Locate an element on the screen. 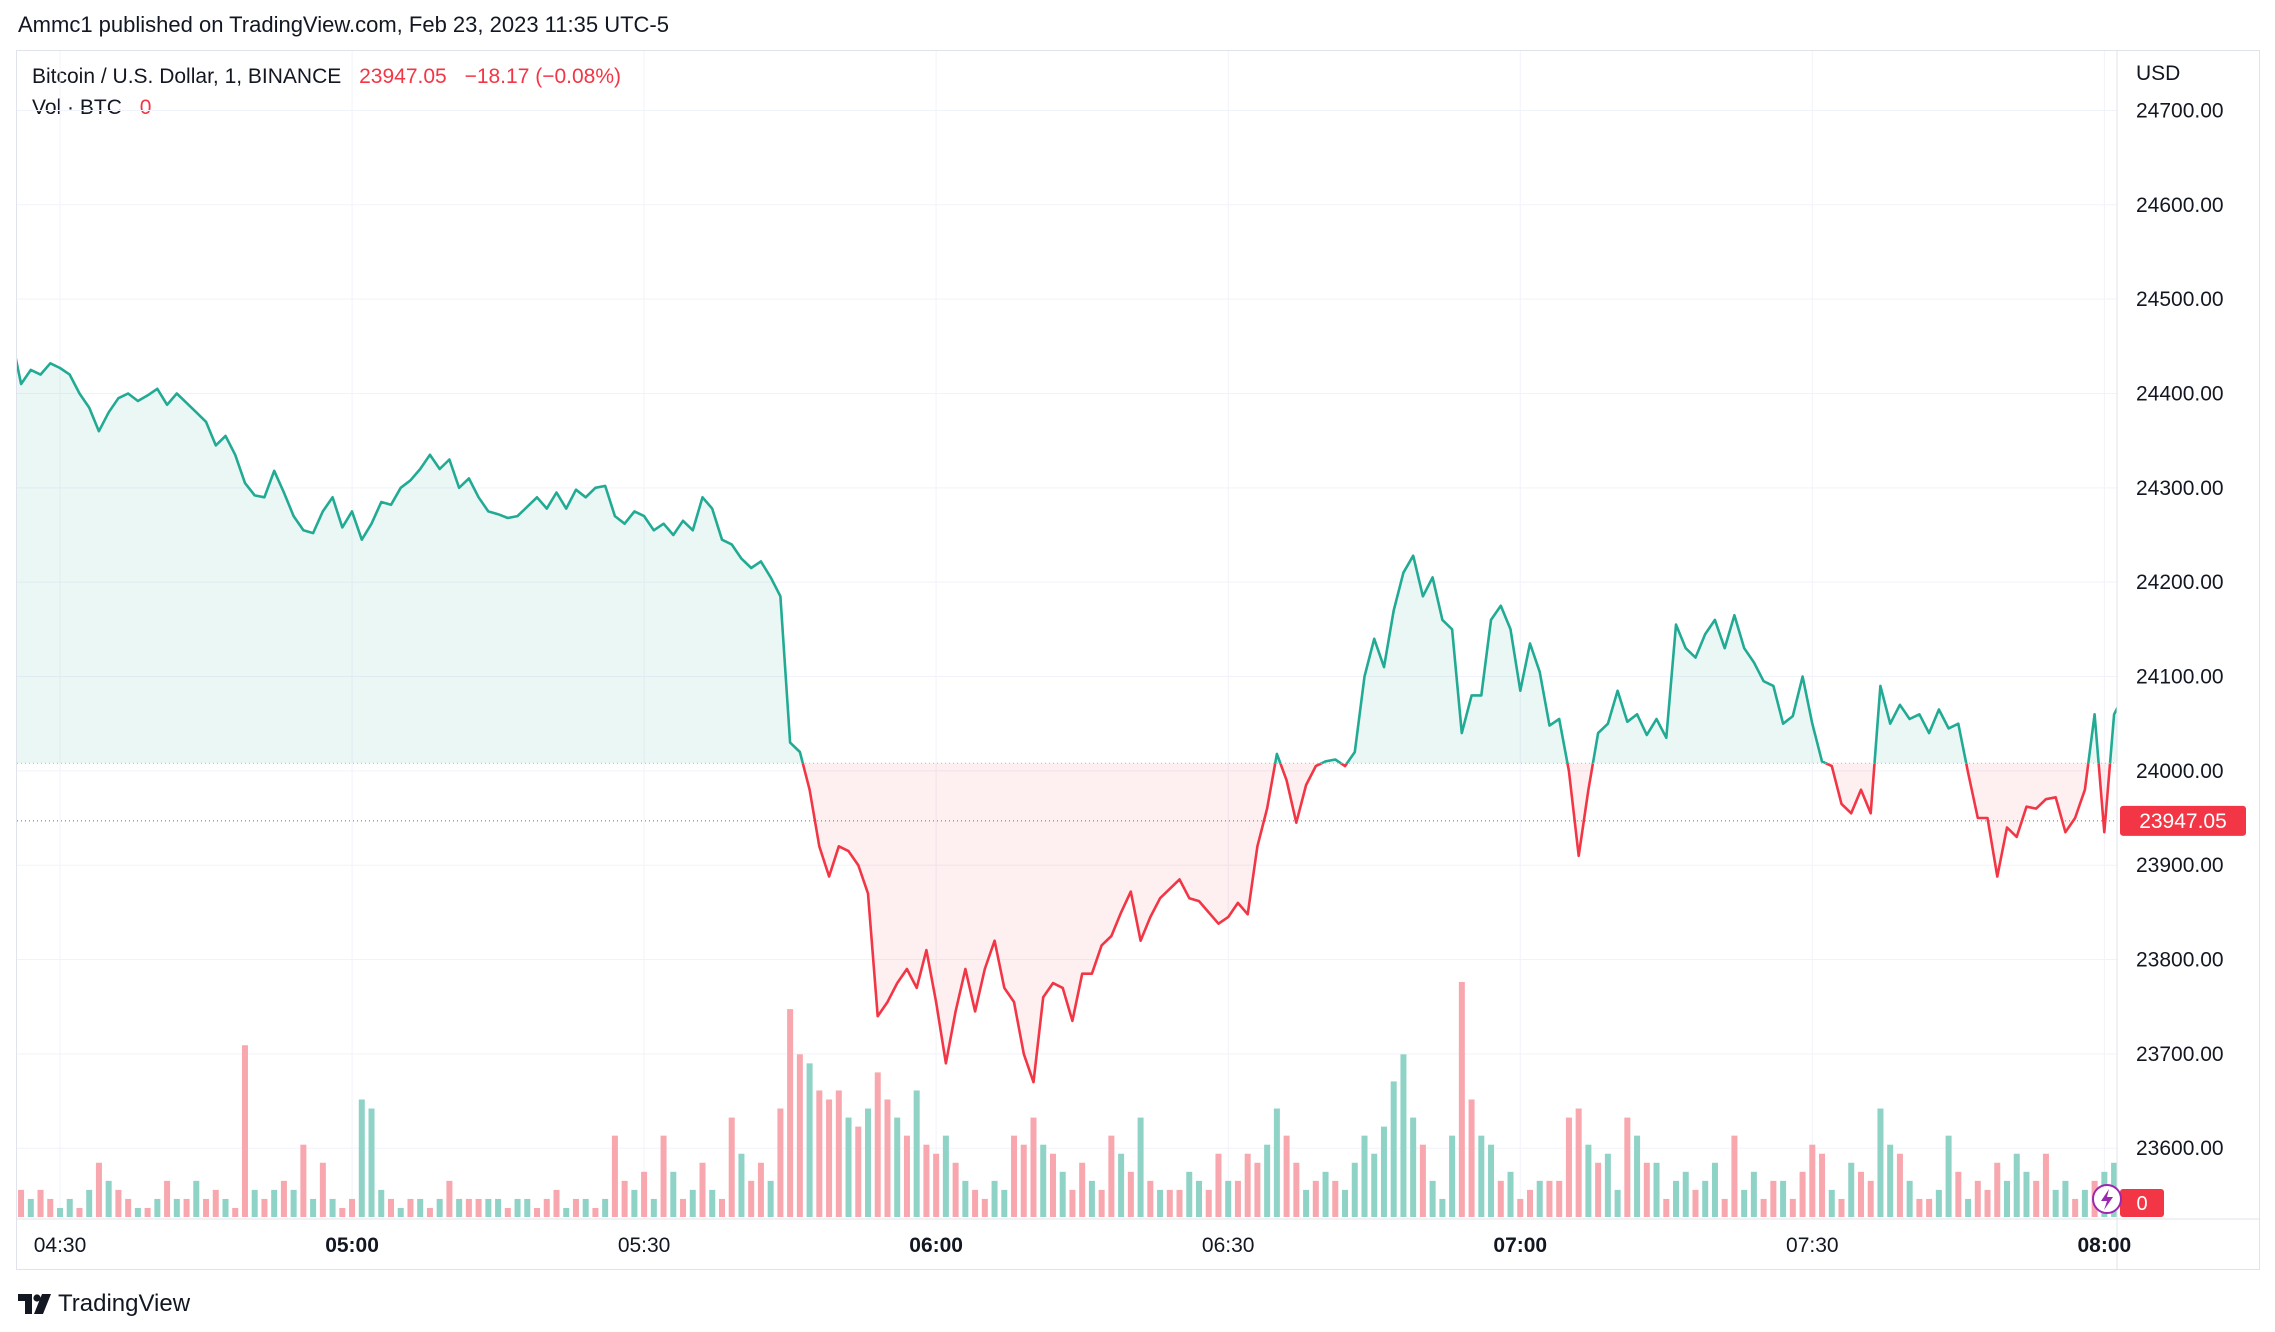  x-tick-label: 07:00 is located at coordinates (1520, 1245).